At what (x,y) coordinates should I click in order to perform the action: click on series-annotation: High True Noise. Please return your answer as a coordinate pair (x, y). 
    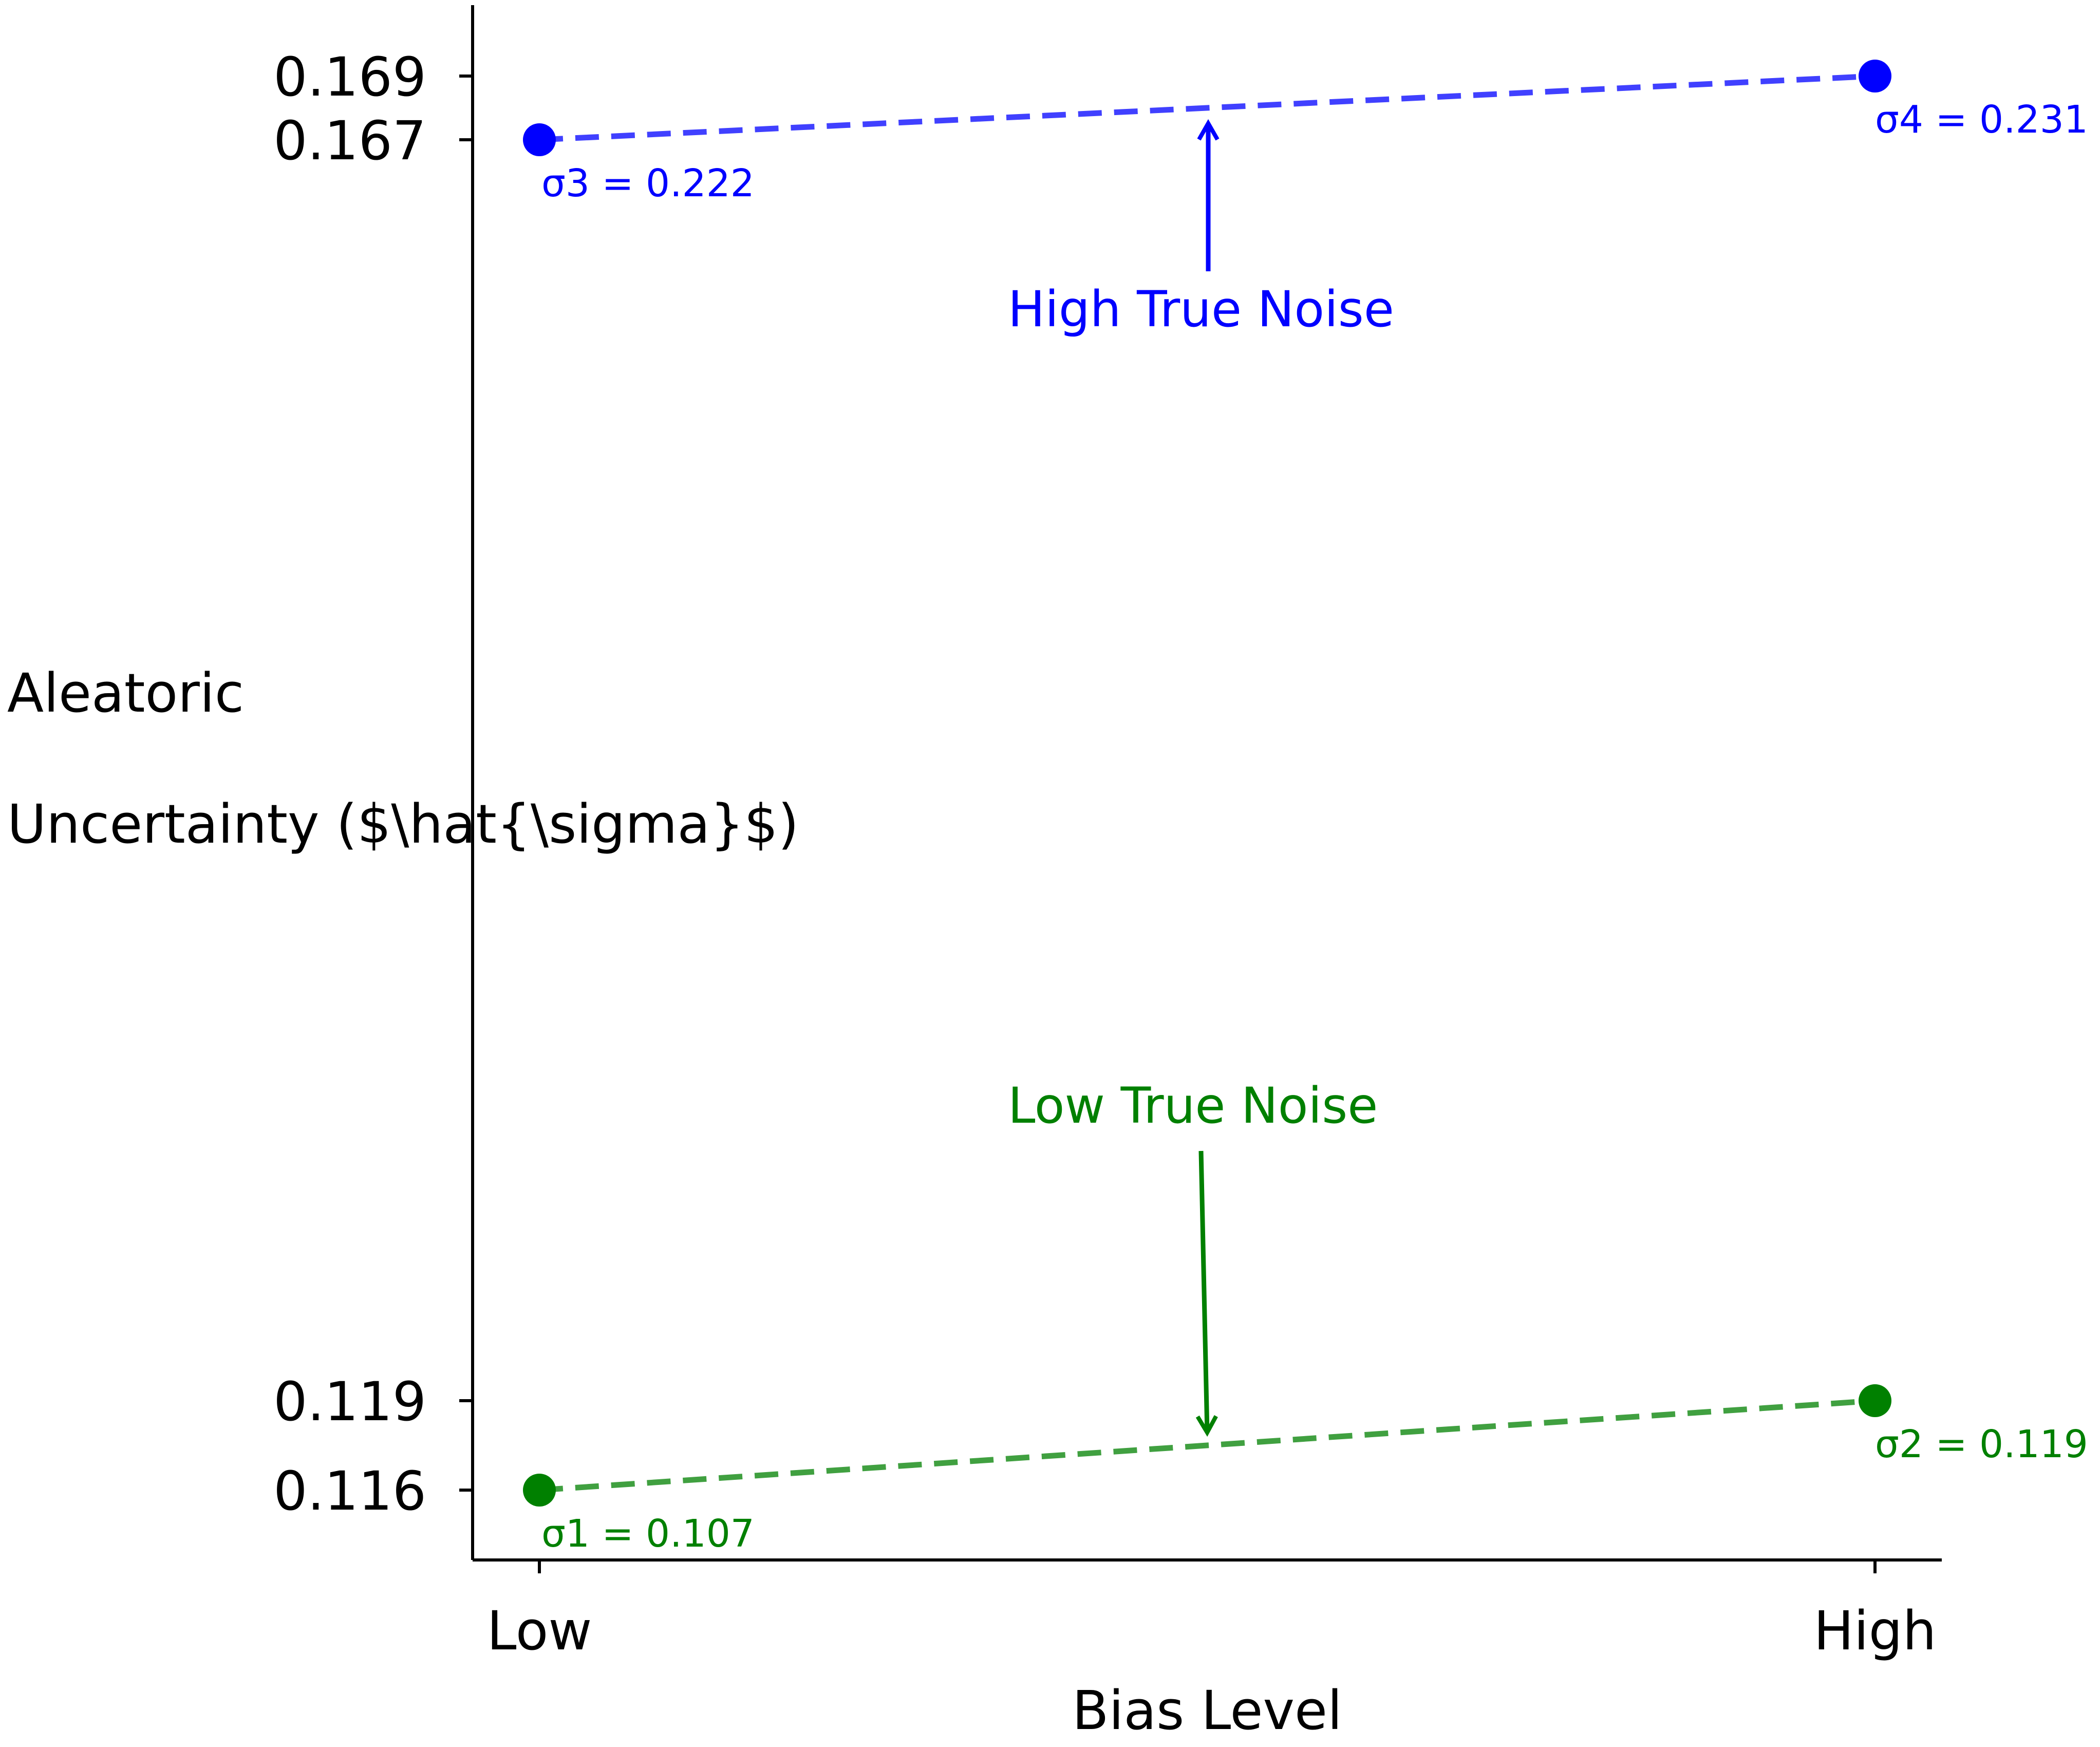
    Looking at the image, I should click on (1201, 309).